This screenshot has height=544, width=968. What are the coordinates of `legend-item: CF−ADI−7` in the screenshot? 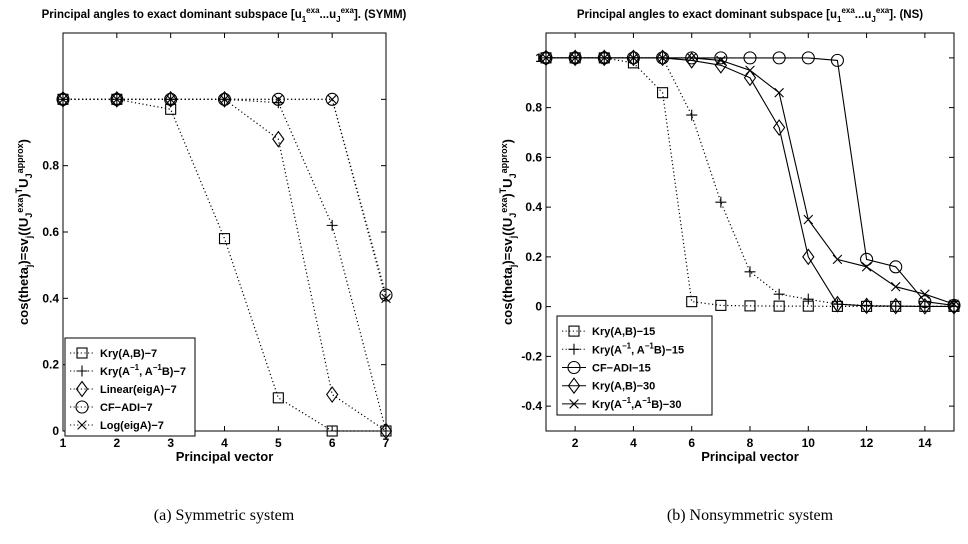 It's located at (111, 407).